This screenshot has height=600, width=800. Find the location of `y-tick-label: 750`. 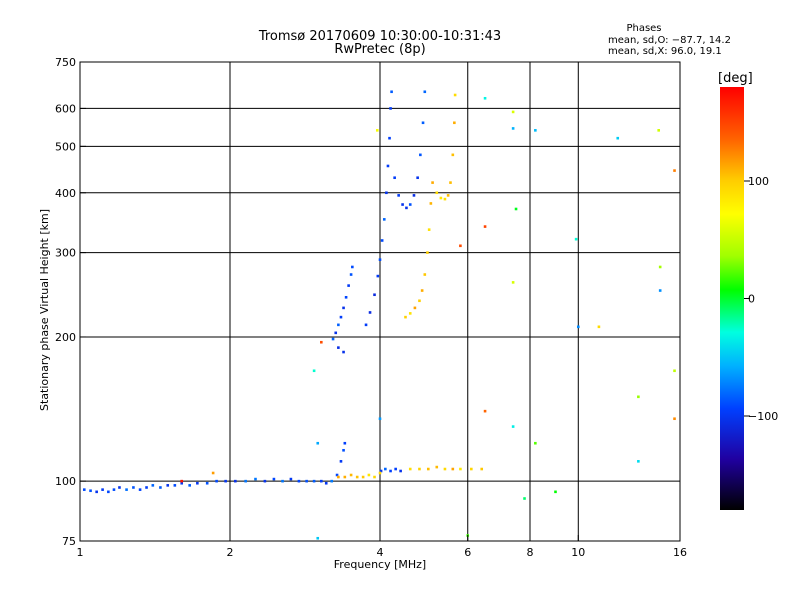

y-tick-label: 750 is located at coordinates (65, 62).